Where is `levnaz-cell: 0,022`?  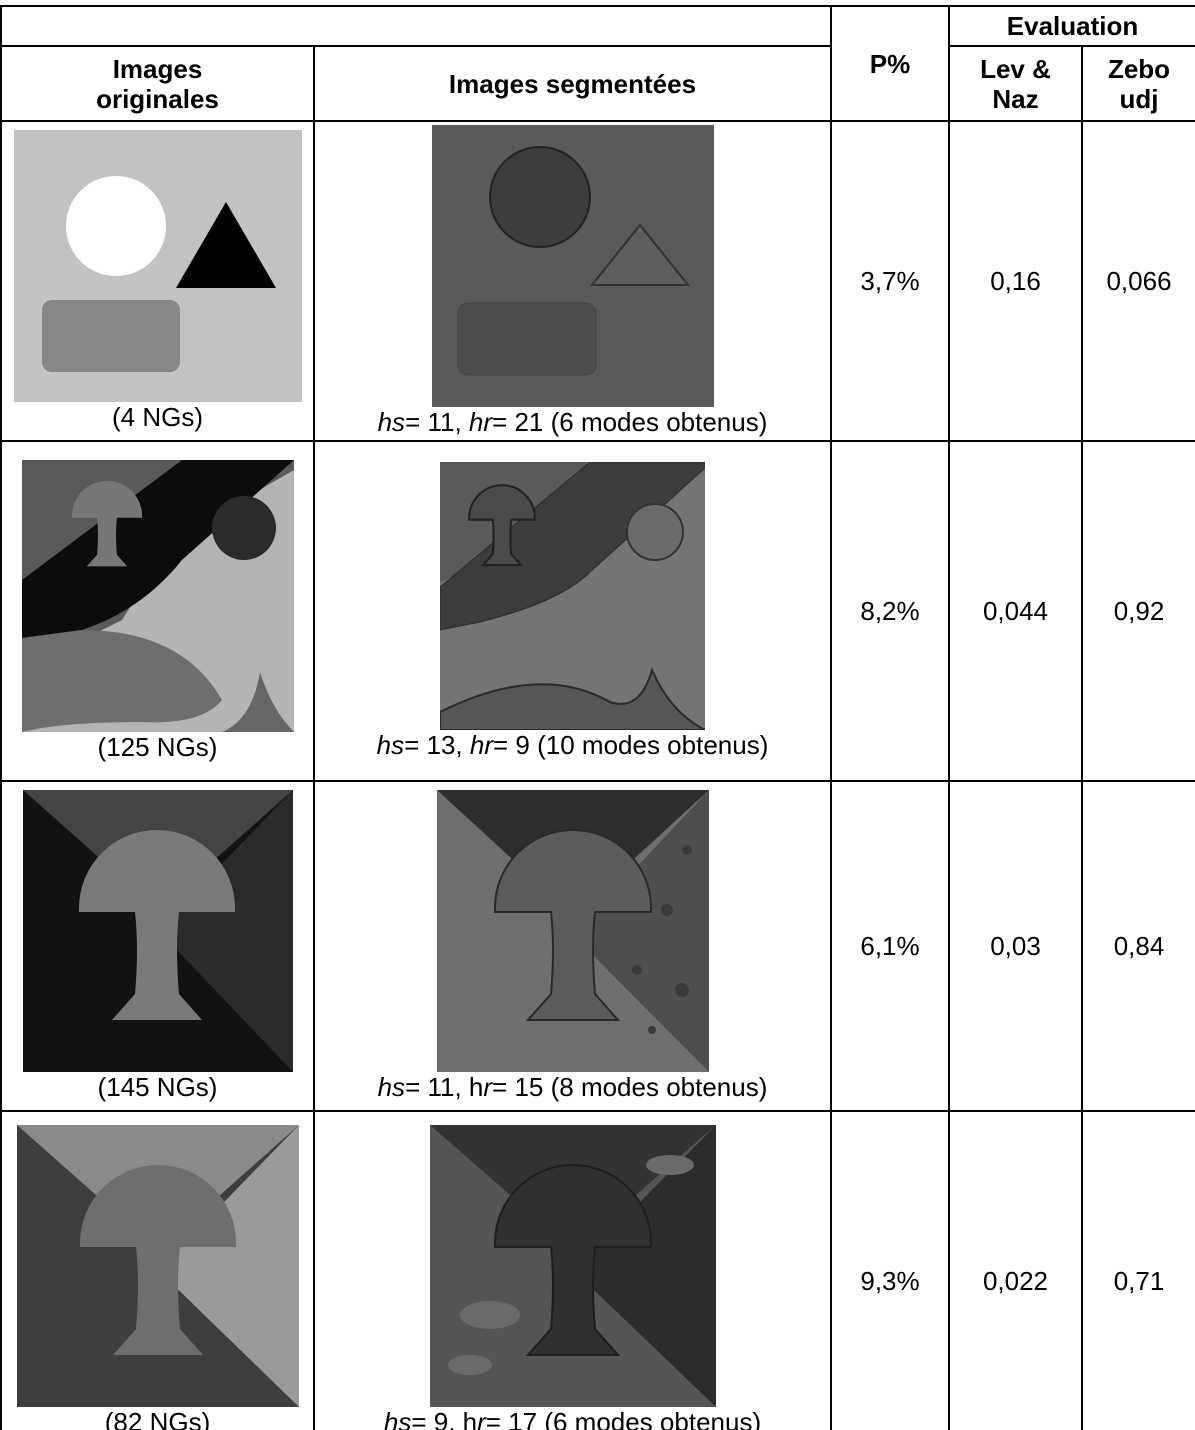
levnaz-cell: 0,022 is located at coordinates (1015, 1270).